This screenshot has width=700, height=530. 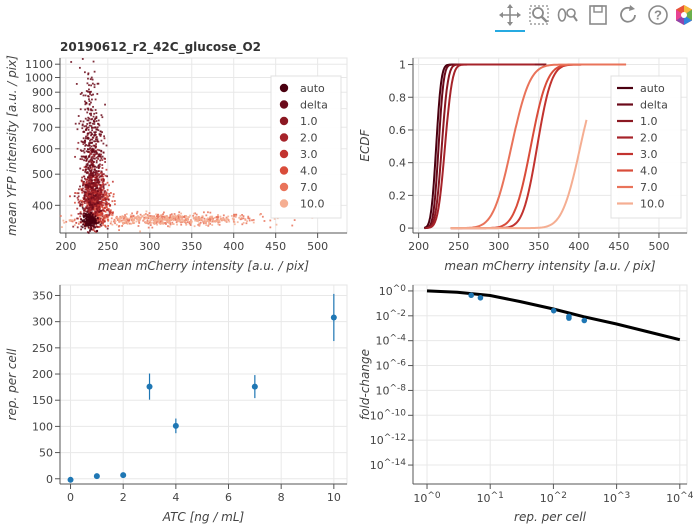 I want to click on x-tick-label: 450, so click(x=275, y=246).